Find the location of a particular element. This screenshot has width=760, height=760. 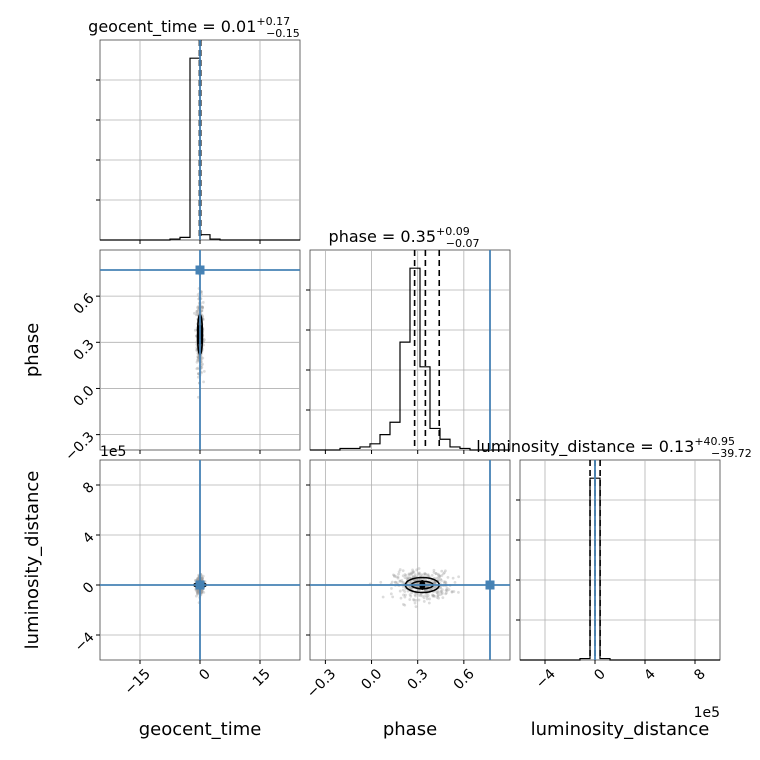

ytick-label-luminosity_distance: 0 is located at coordinates (89, 588).